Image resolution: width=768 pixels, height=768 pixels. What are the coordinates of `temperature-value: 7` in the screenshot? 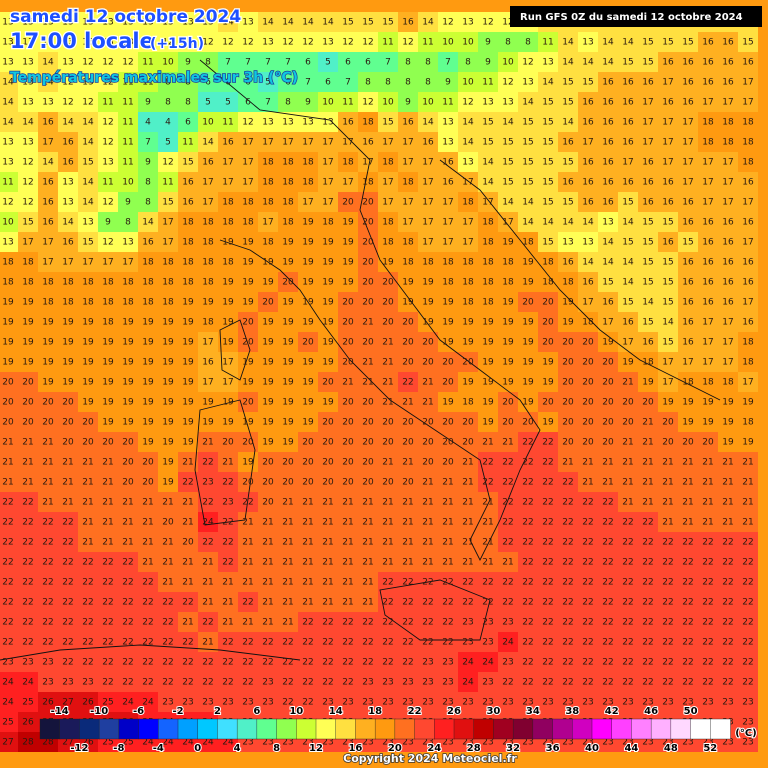 It's located at (228, 63).